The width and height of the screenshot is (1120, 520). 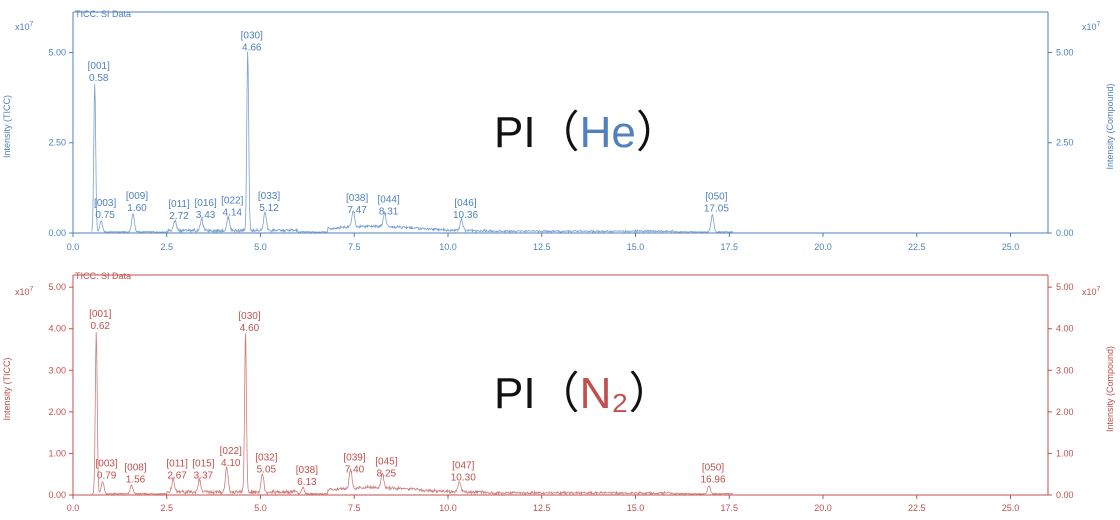 I want to click on peak-rt-label: 2.72, so click(x=179, y=216).